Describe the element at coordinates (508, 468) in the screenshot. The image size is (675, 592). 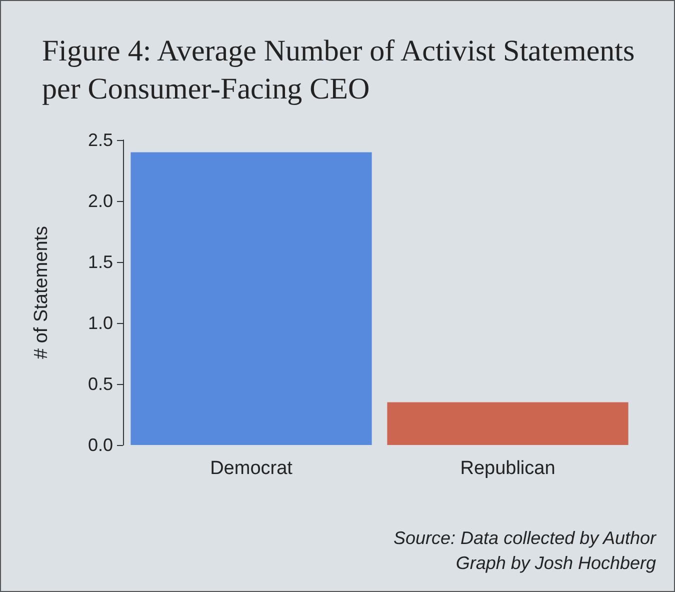
I see `x-tick-label: Republican` at that location.